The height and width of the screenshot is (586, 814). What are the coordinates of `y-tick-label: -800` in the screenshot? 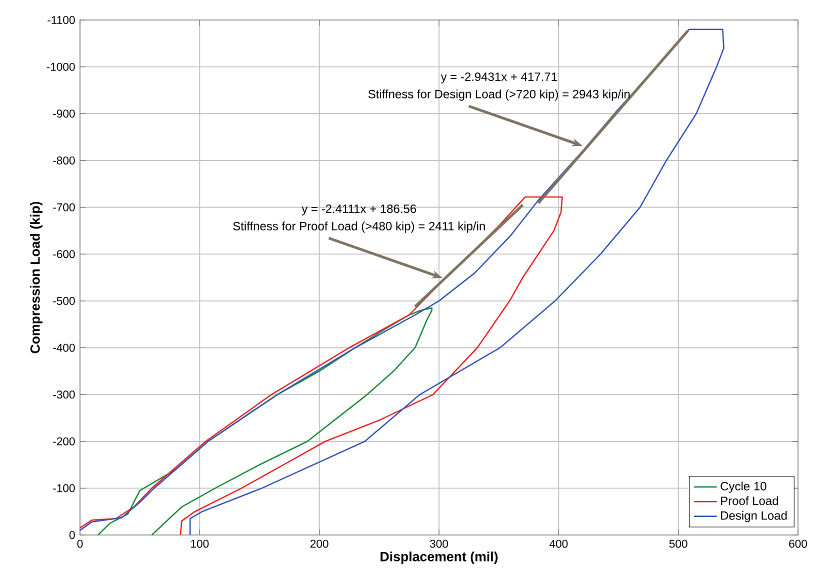 It's located at (64, 160).